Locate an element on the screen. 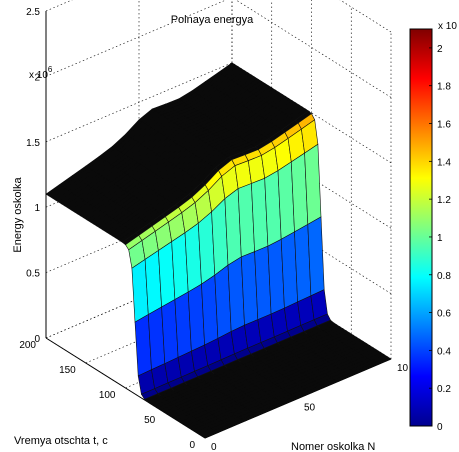  colorbar-tick-label: 1.8 is located at coordinates (444, 87).